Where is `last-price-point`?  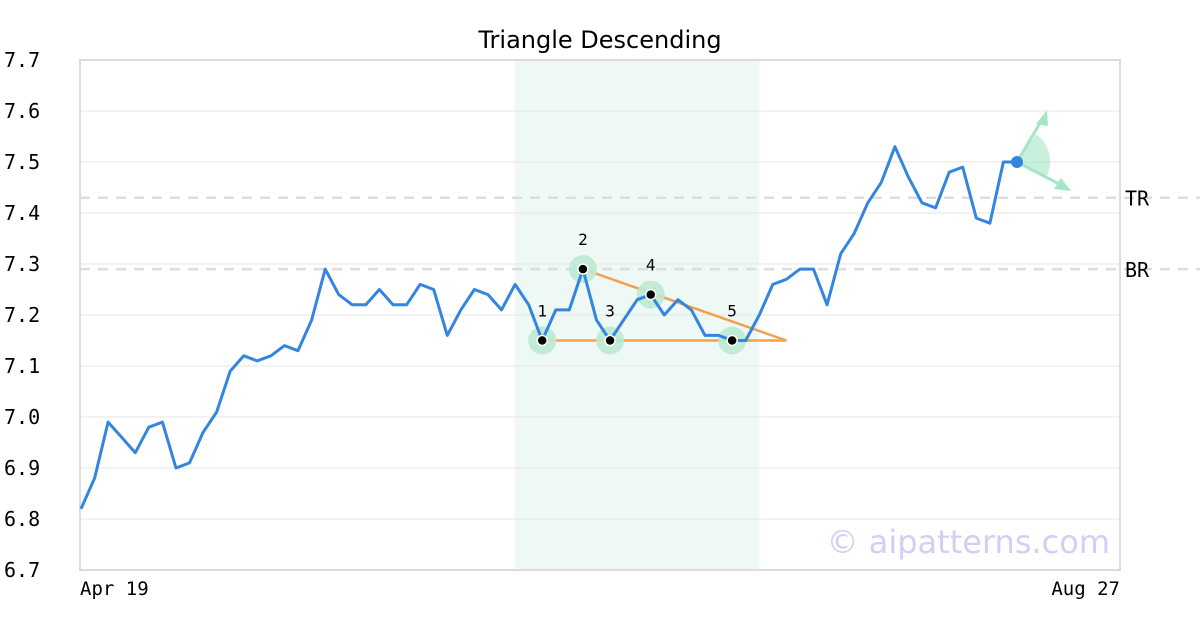 last-price-point is located at coordinates (1017, 162).